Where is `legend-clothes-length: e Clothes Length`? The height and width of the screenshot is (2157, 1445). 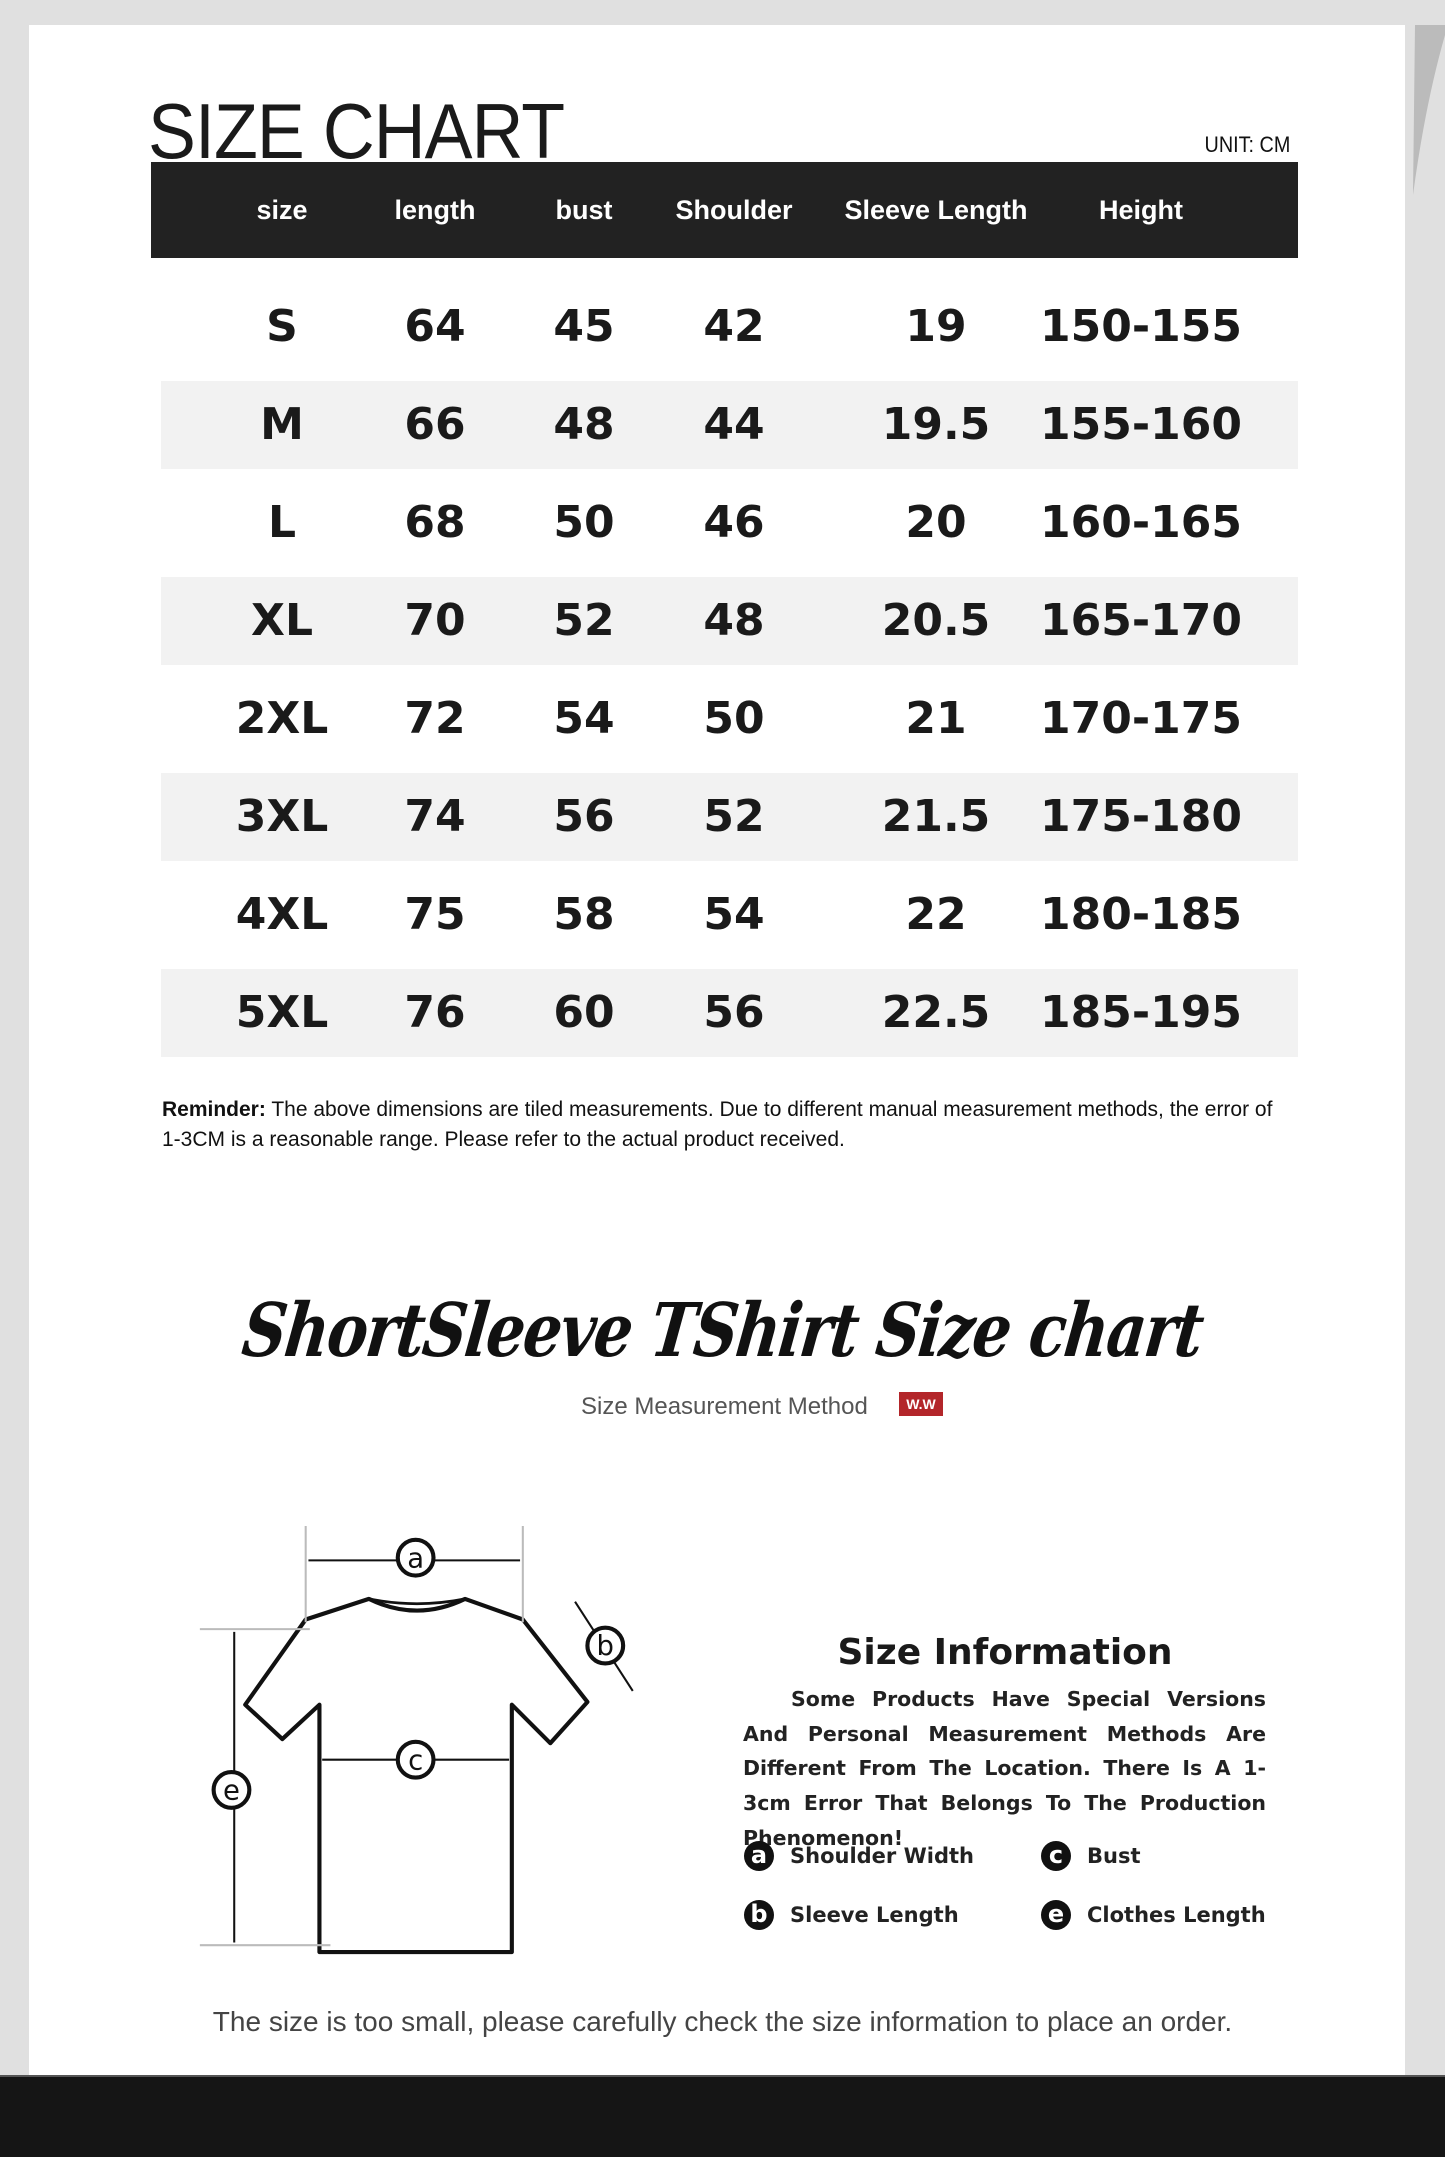 legend-clothes-length: e Clothes Length is located at coordinates (1153, 1915).